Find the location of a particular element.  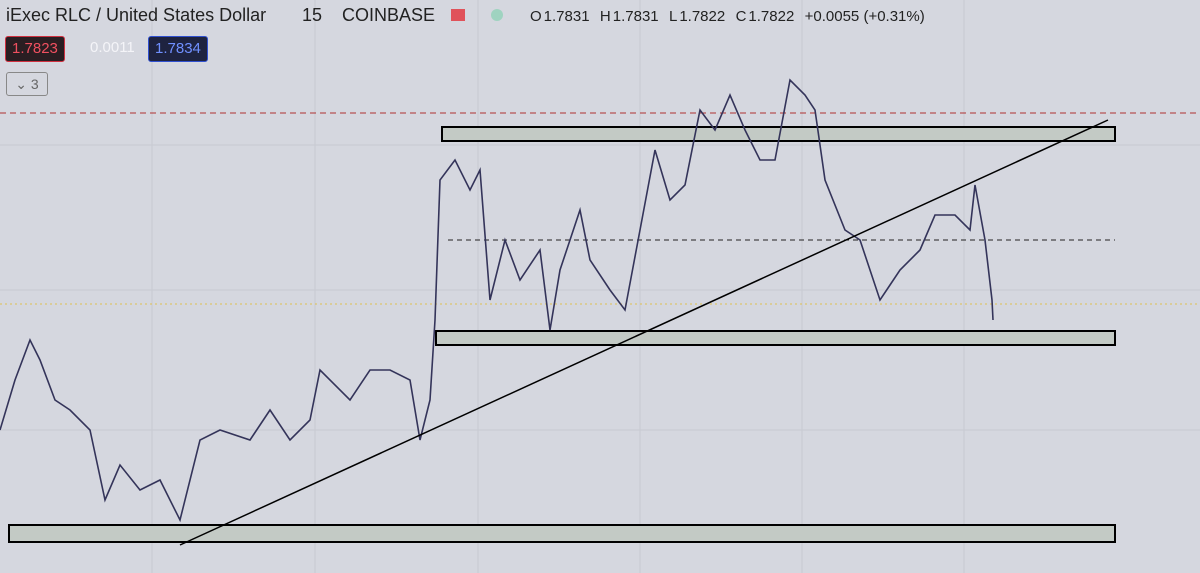

status-dot is located at coordinates (497, 15).